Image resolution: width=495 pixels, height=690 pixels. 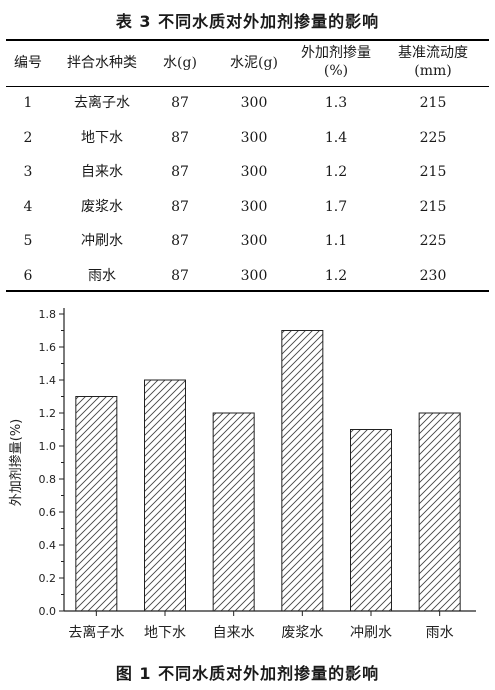 I want to click on x-tick-label: 废浆水, so click(x=302, y=633).